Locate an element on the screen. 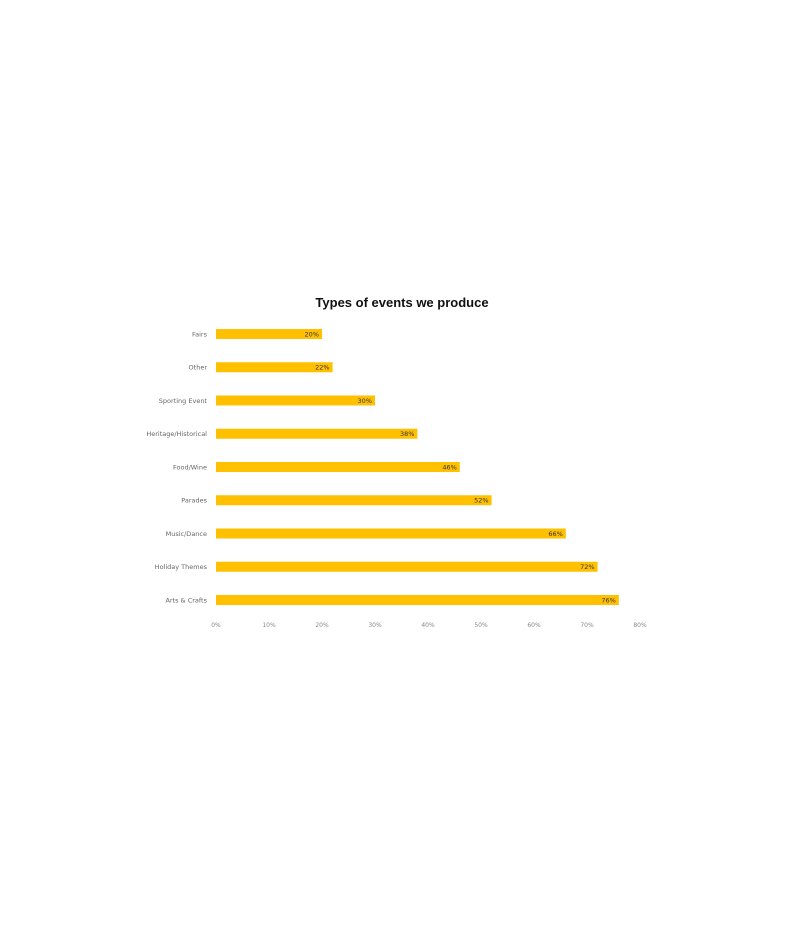 This screenshot has width=800, height=926. x-tick-label: 60% is located at coordinates (534, 625).